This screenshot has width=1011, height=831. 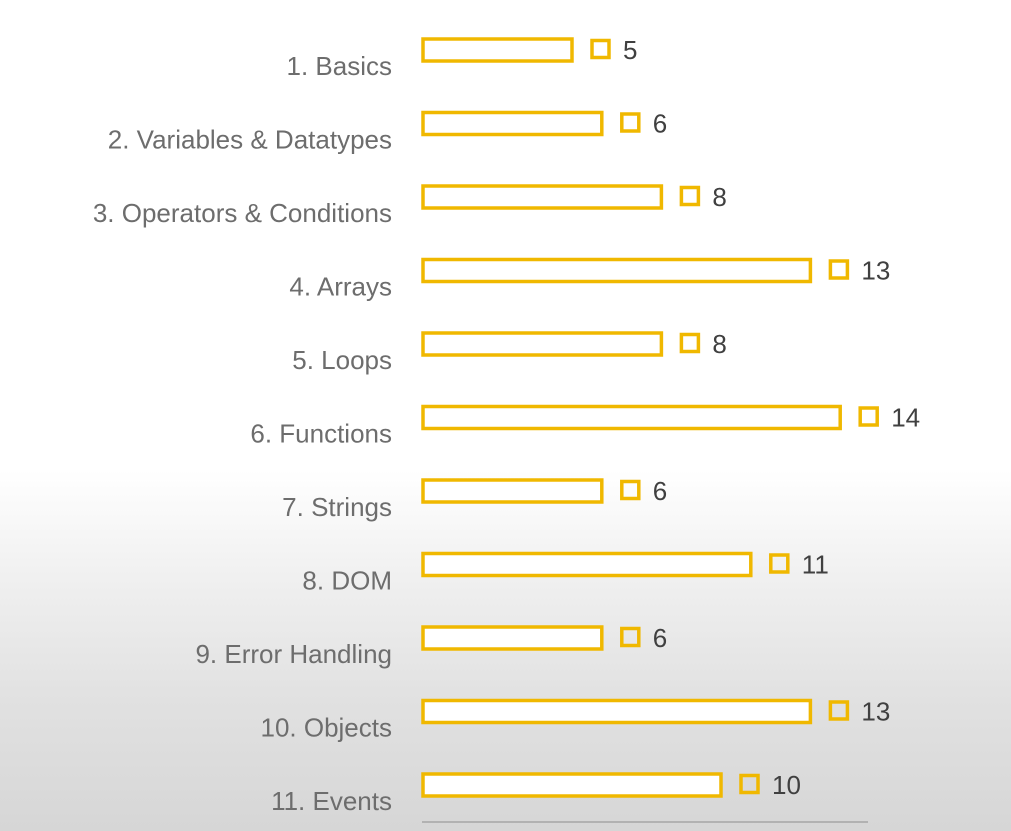 I want to click on category-label: 9. Error Handling, so click(x=293, y=654).